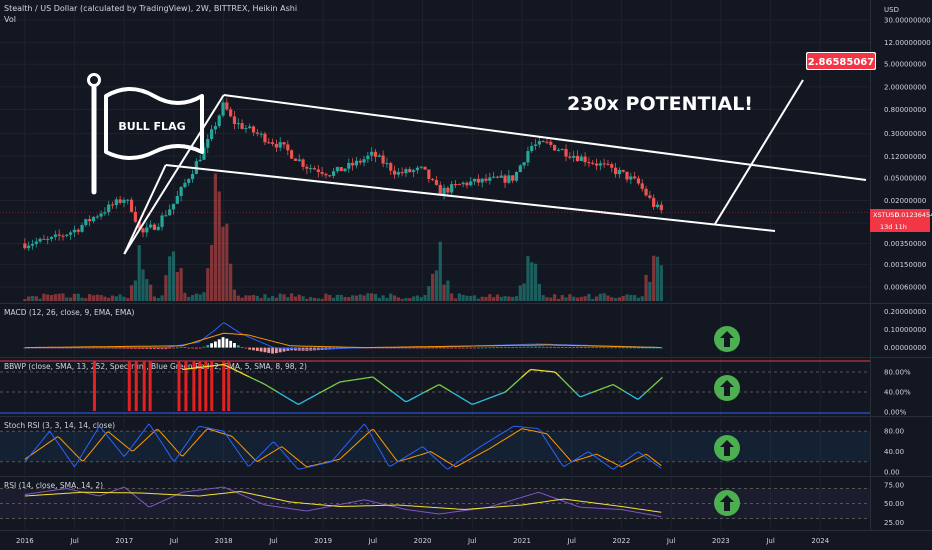  I want to click on price-tick-label-7: 0.05000000, so click(905, 178).